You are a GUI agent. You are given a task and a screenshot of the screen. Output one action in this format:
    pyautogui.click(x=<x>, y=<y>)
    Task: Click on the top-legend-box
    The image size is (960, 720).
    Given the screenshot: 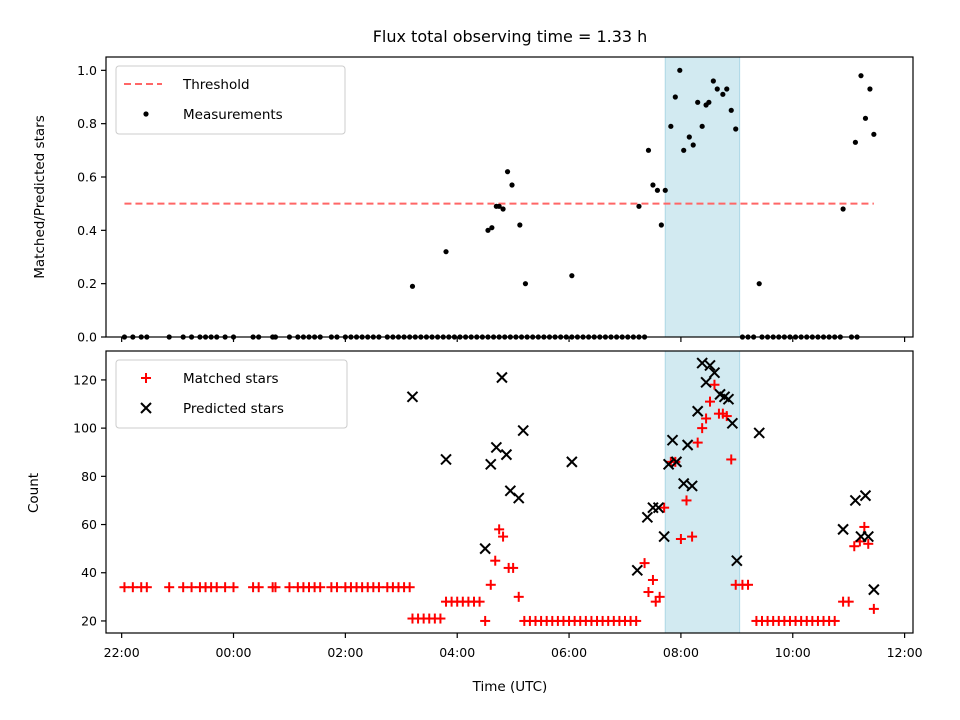 What is the action you would take?
    pyautogui.click(x=230, y=100)
    